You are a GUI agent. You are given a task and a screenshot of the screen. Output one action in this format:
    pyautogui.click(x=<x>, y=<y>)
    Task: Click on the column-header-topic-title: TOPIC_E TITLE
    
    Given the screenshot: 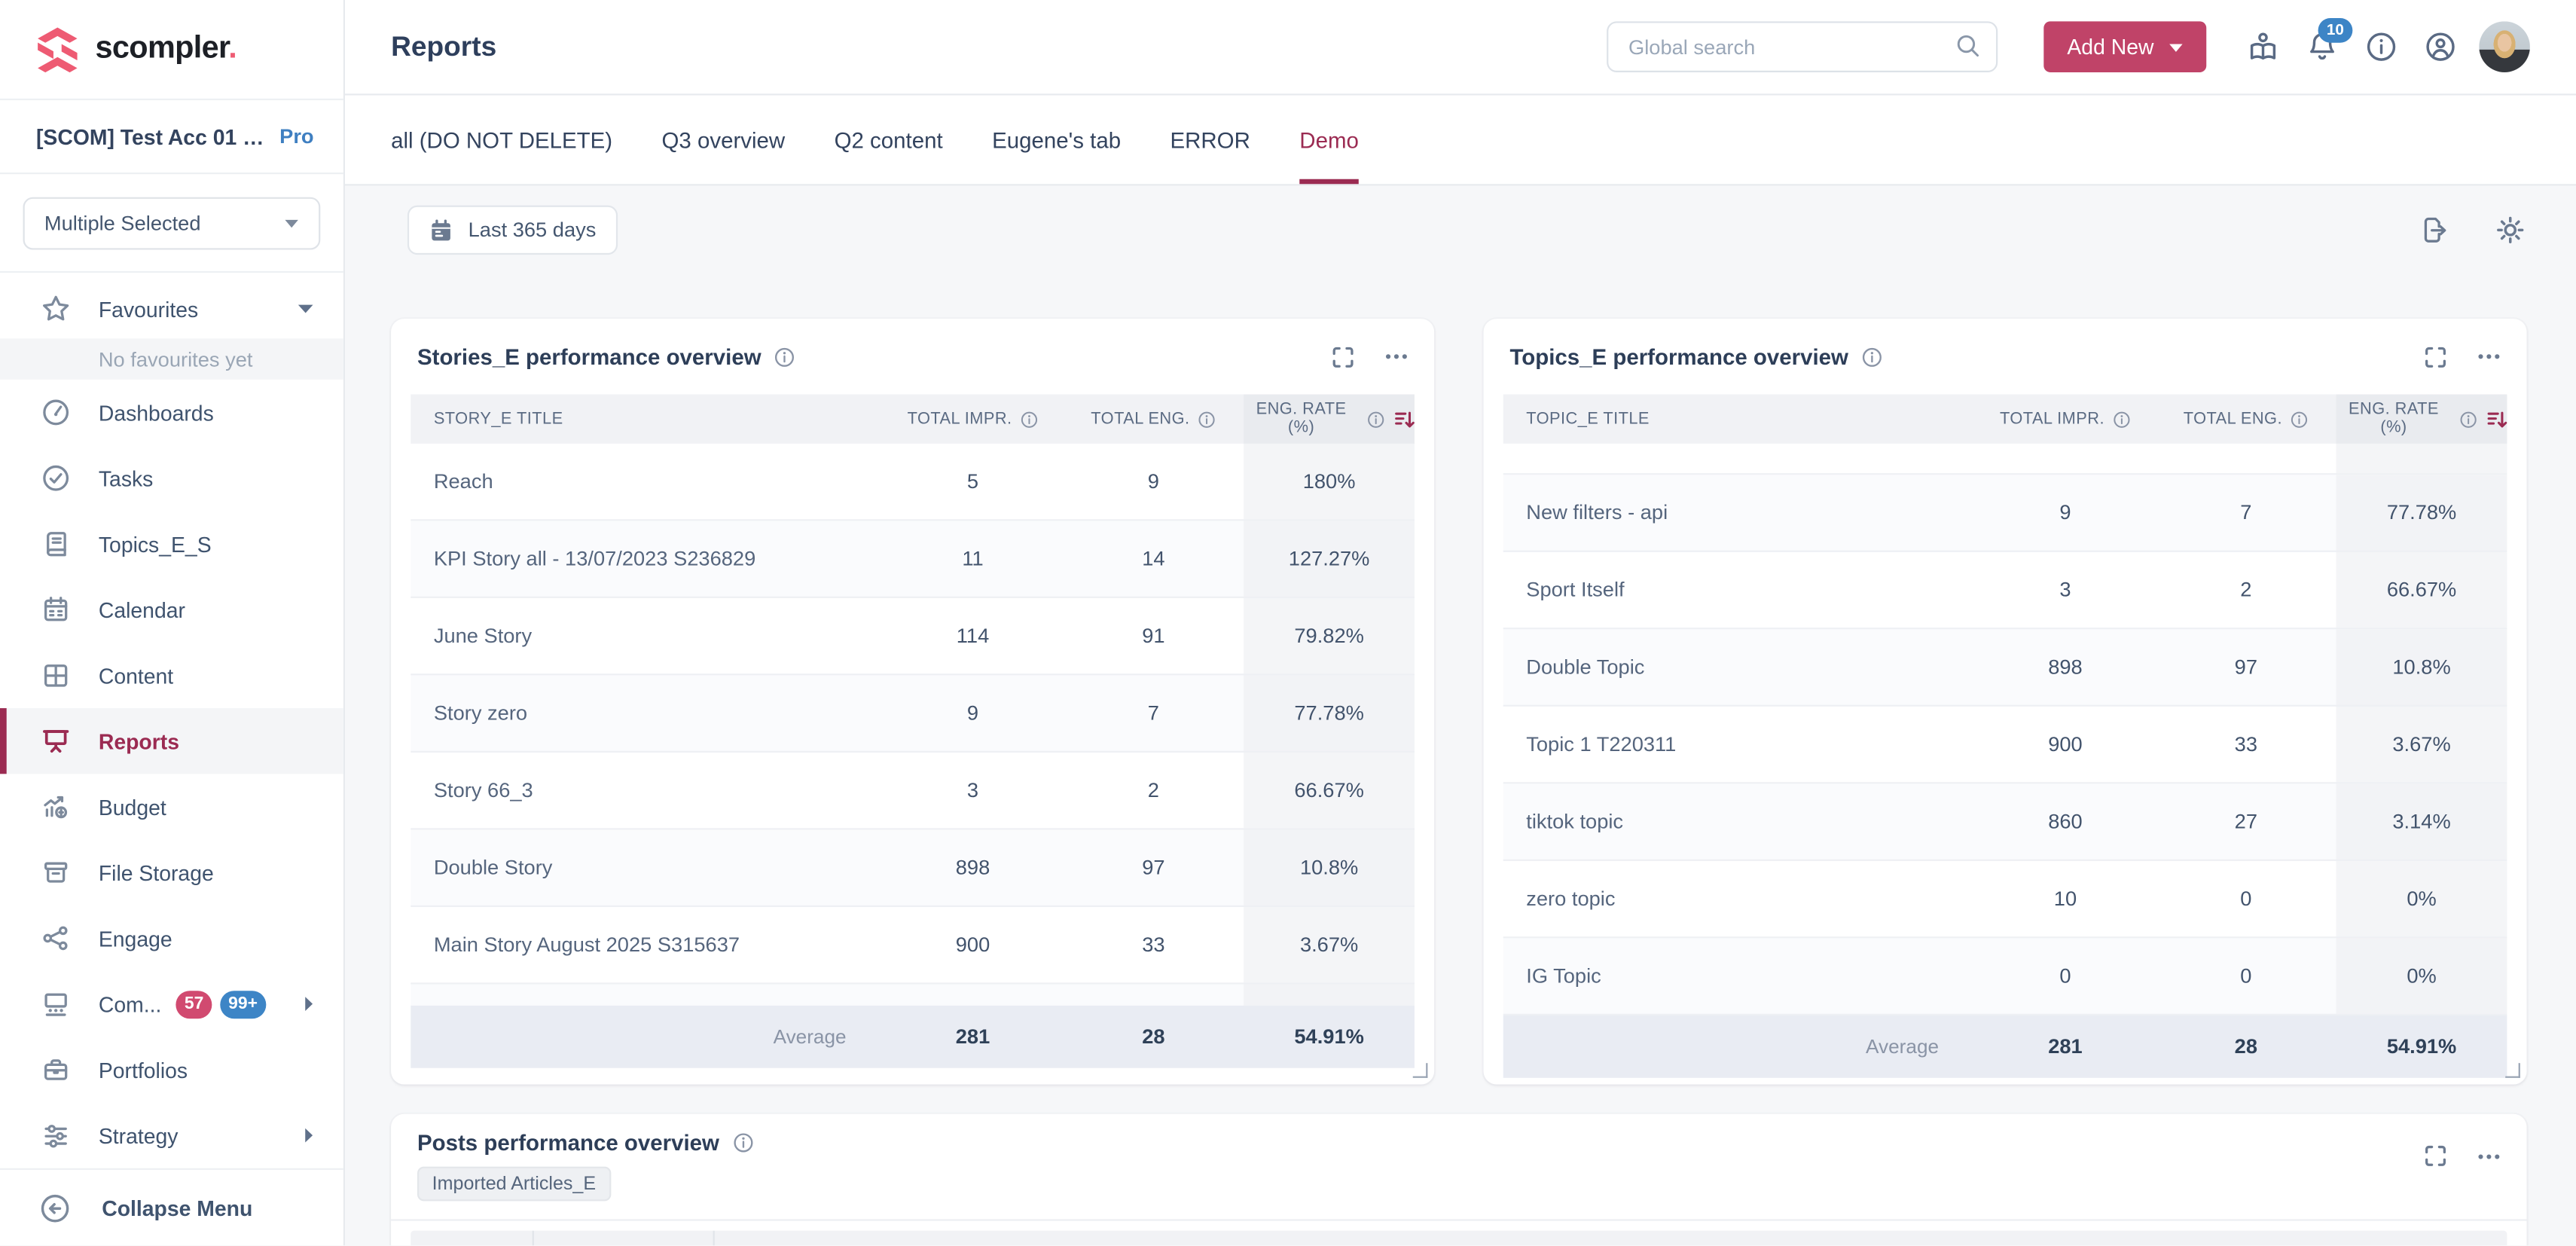 What is the action you would take?
    pyautogui.click(x=1588, y=419)
    